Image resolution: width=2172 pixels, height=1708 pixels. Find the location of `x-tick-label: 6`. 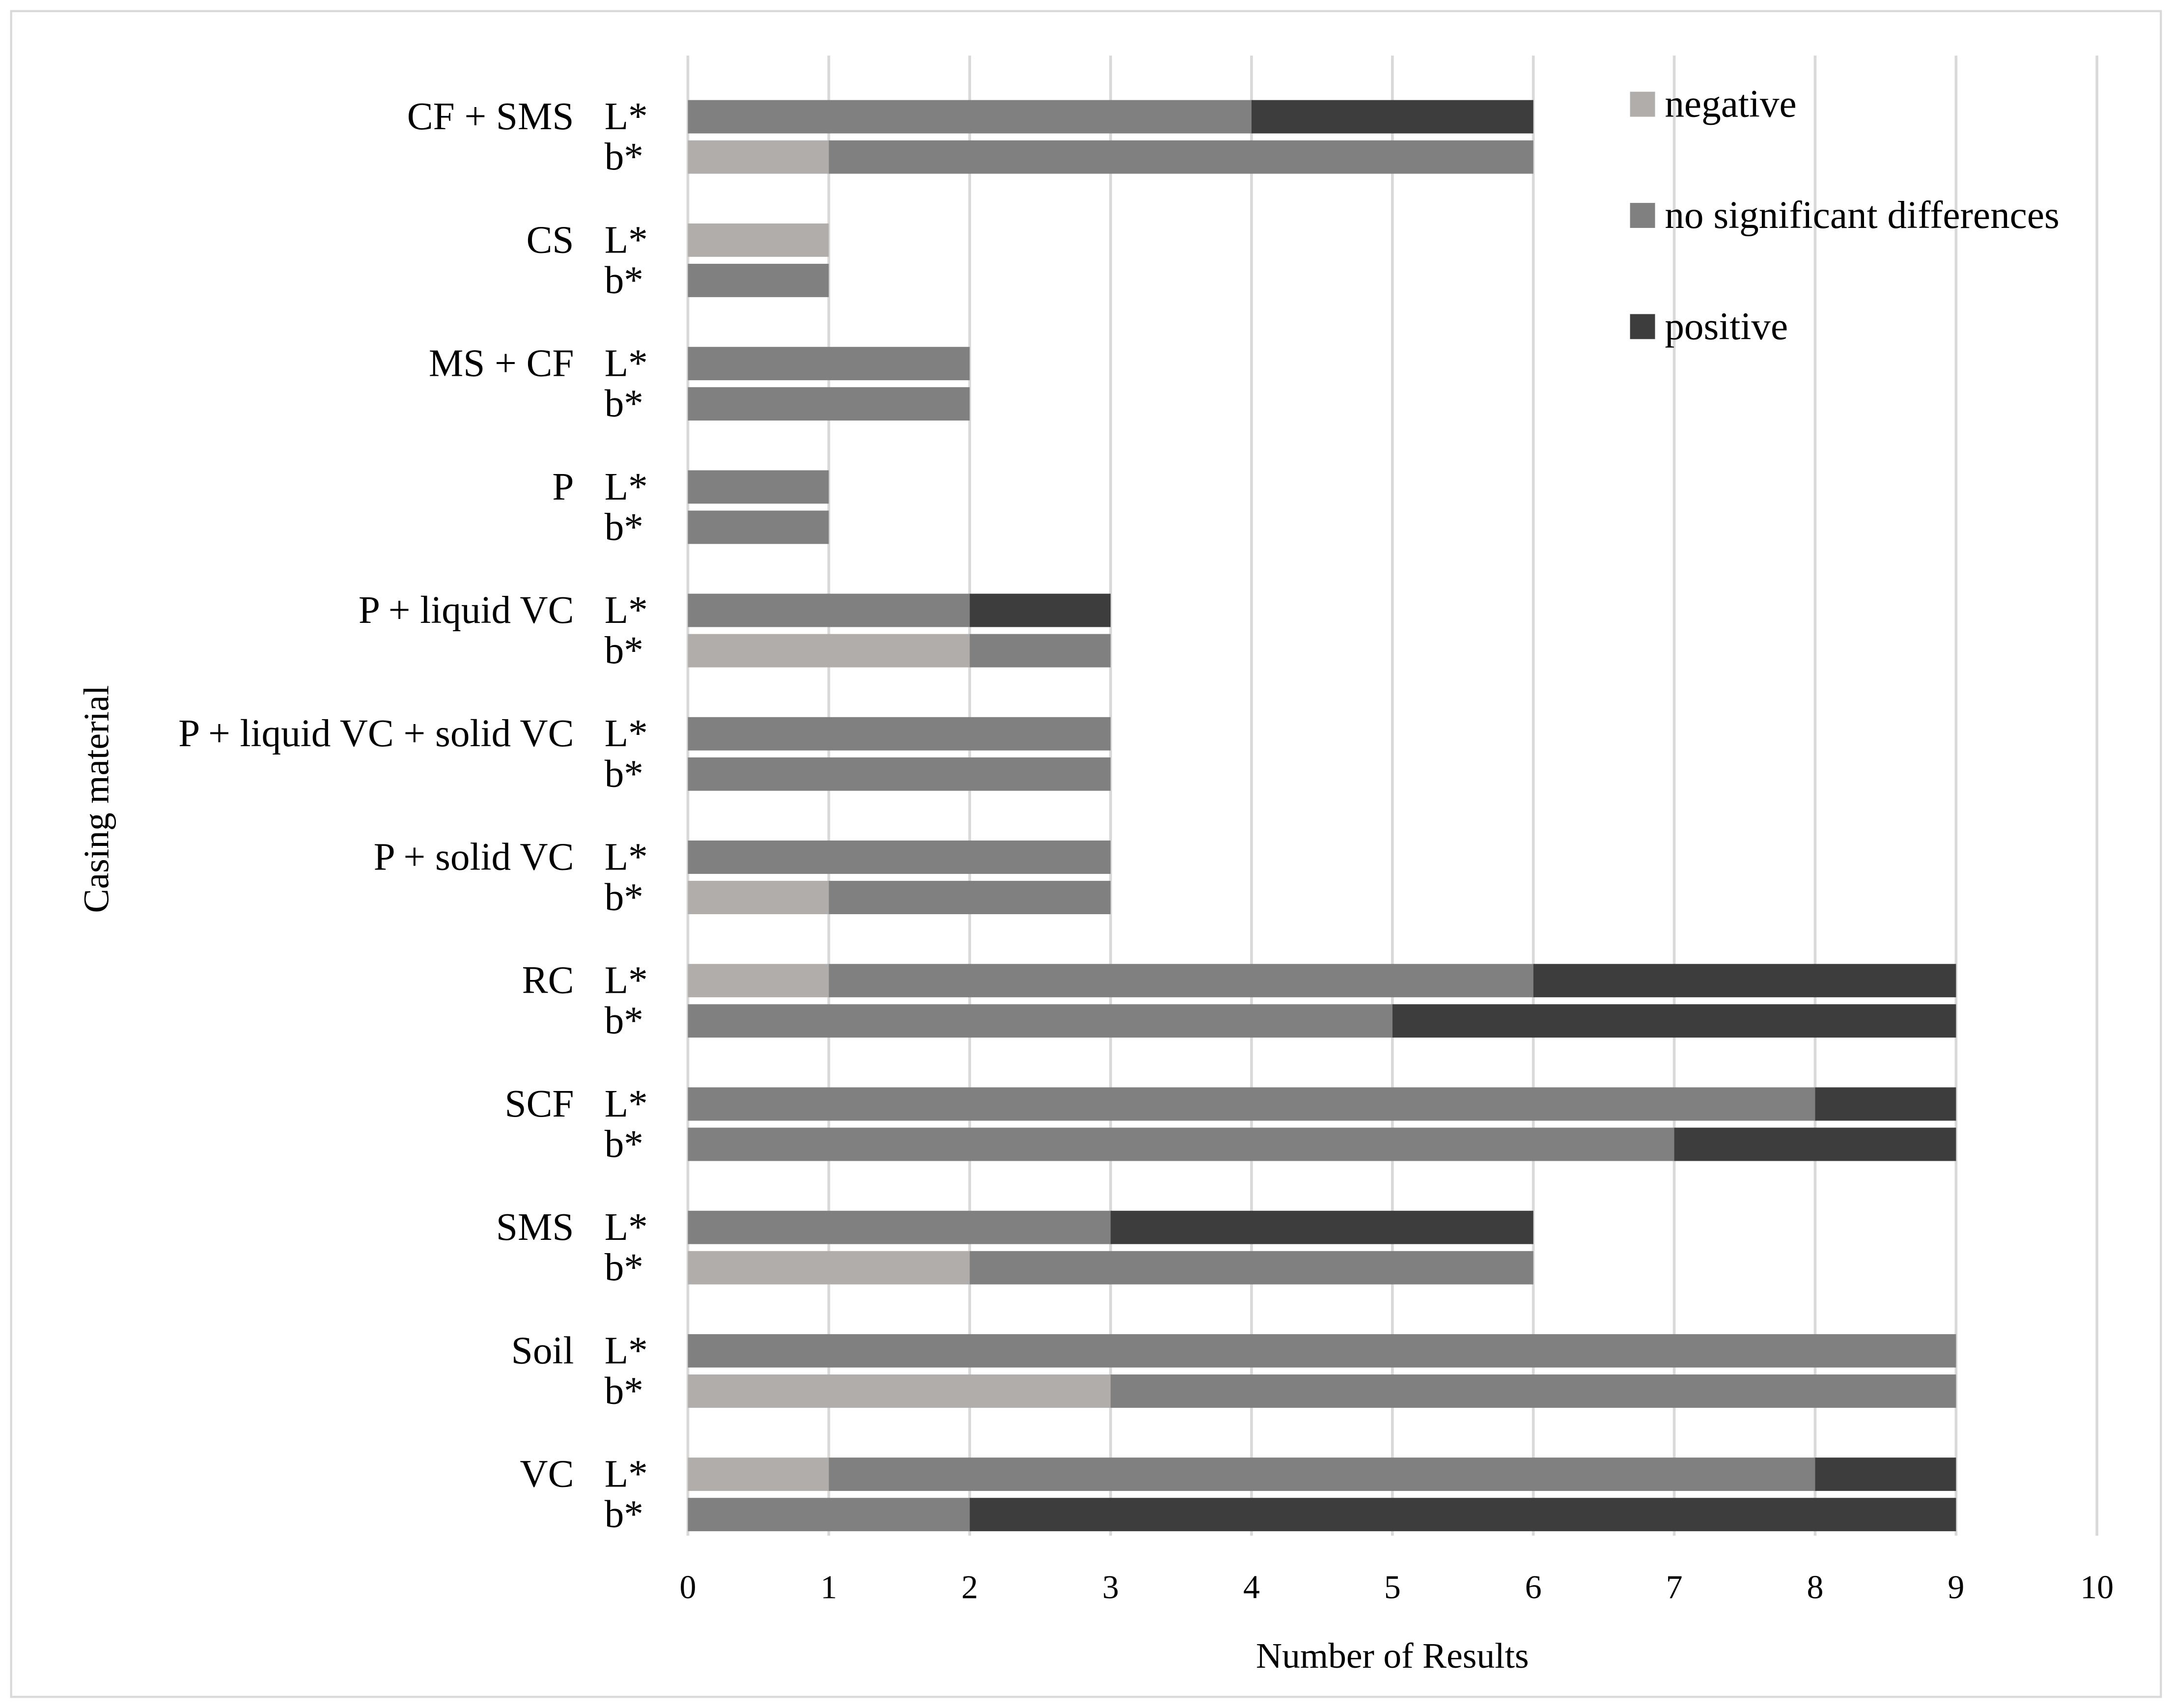

x-tick-label: 6 is located at coordinates (1533, 1586).